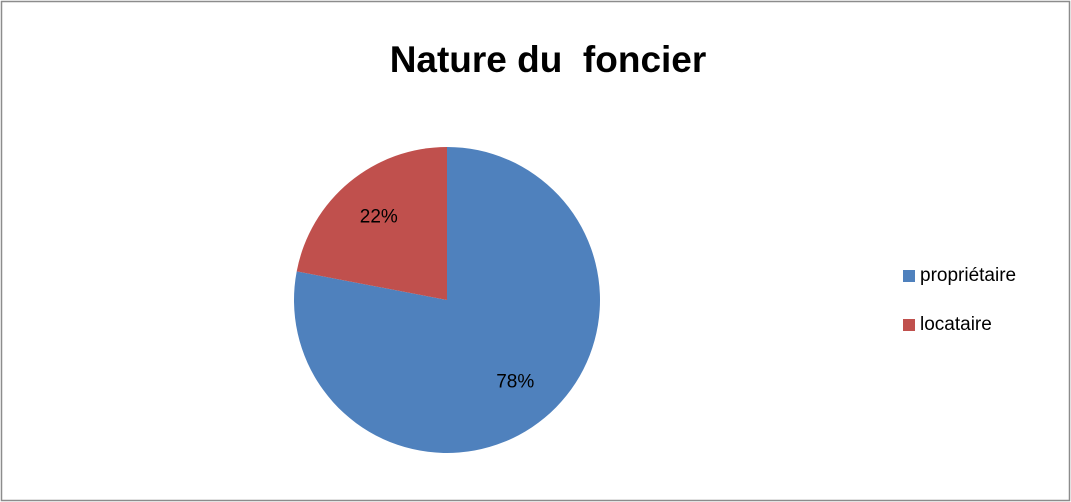 The width and height of the screenshot is (1071, 502). Describe the element at coordinates (968, 275) in the screenshot. I see `legend-label: propriétaire` at that location.